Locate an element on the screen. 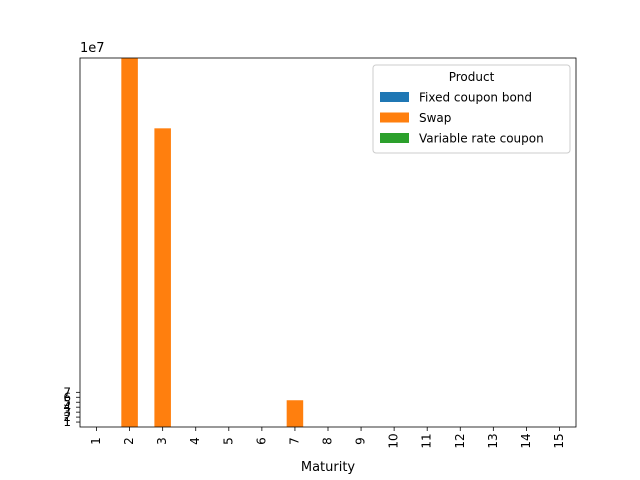 The image size is (640, 480). legend-entry-label: Swap is located at coordinates (435, 118).